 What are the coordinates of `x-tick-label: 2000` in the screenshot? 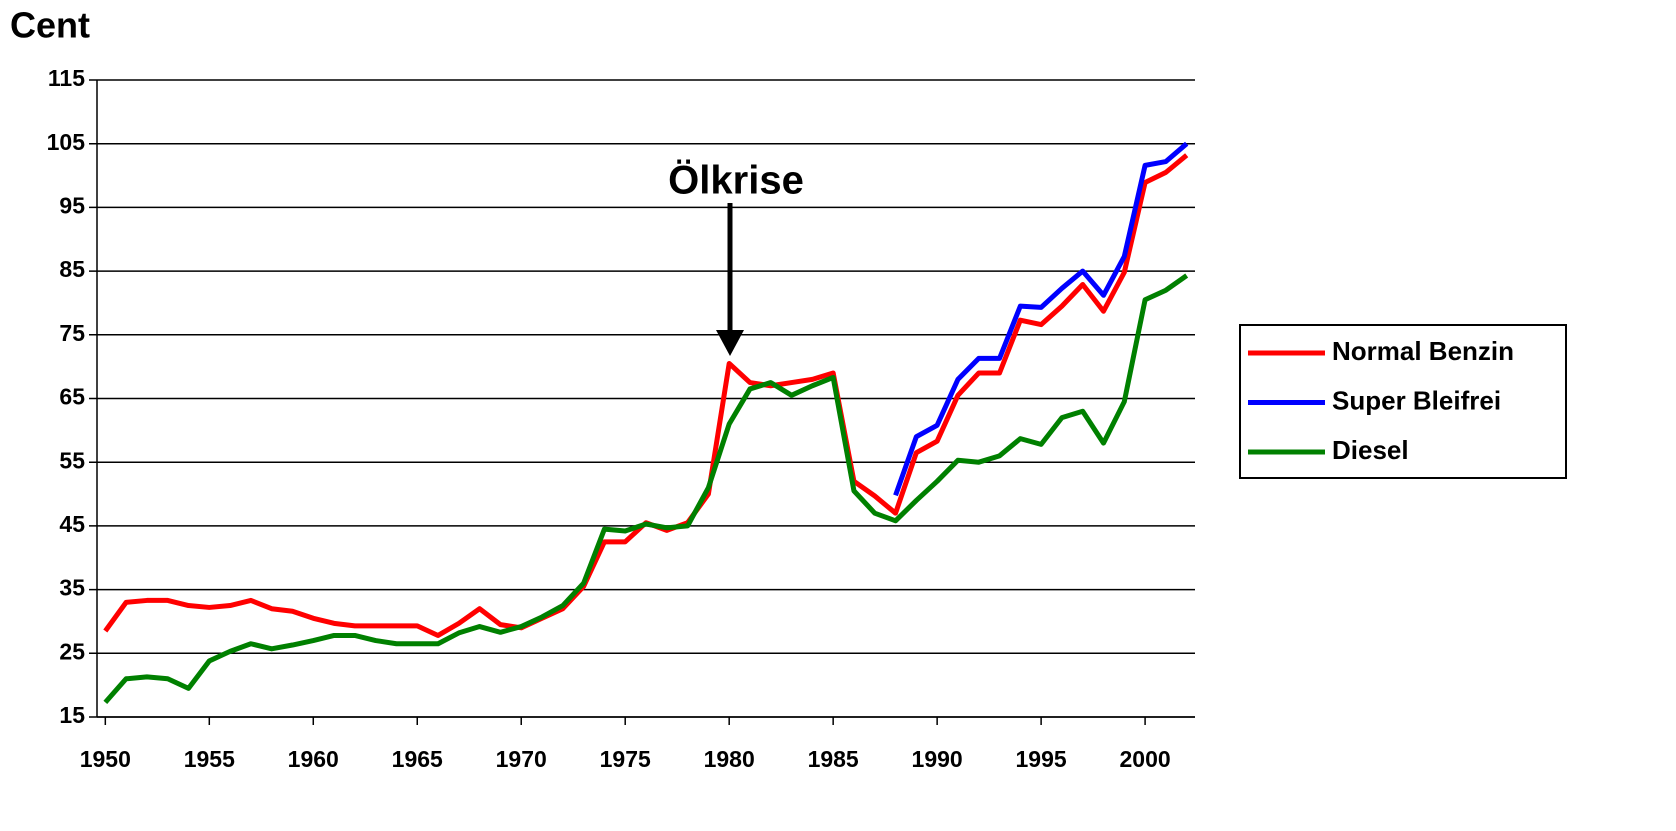 It's located at (1145, 759).